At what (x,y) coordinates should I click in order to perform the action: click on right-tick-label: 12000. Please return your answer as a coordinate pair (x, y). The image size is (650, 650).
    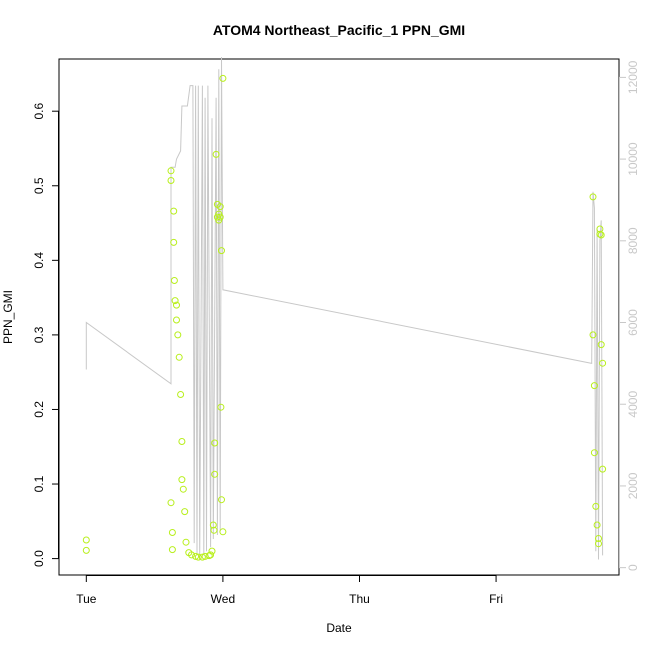
    Looking at the image, I should click on (633, 77).